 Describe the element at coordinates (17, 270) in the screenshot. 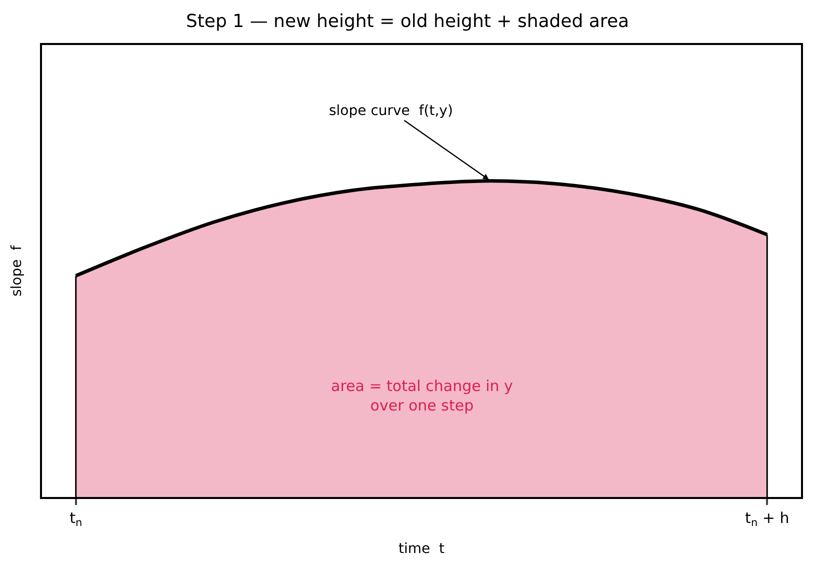

I see `y-axis-title: slope f` at that location.